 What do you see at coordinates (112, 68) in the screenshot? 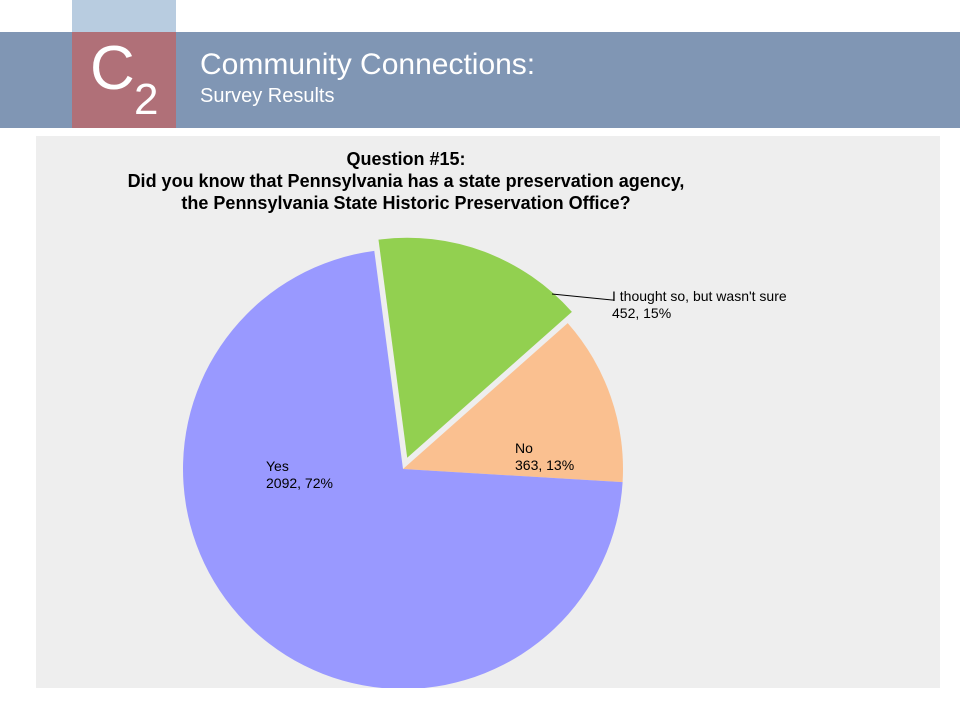
I see `logo-letter: C` at bounding box center [112, 68].